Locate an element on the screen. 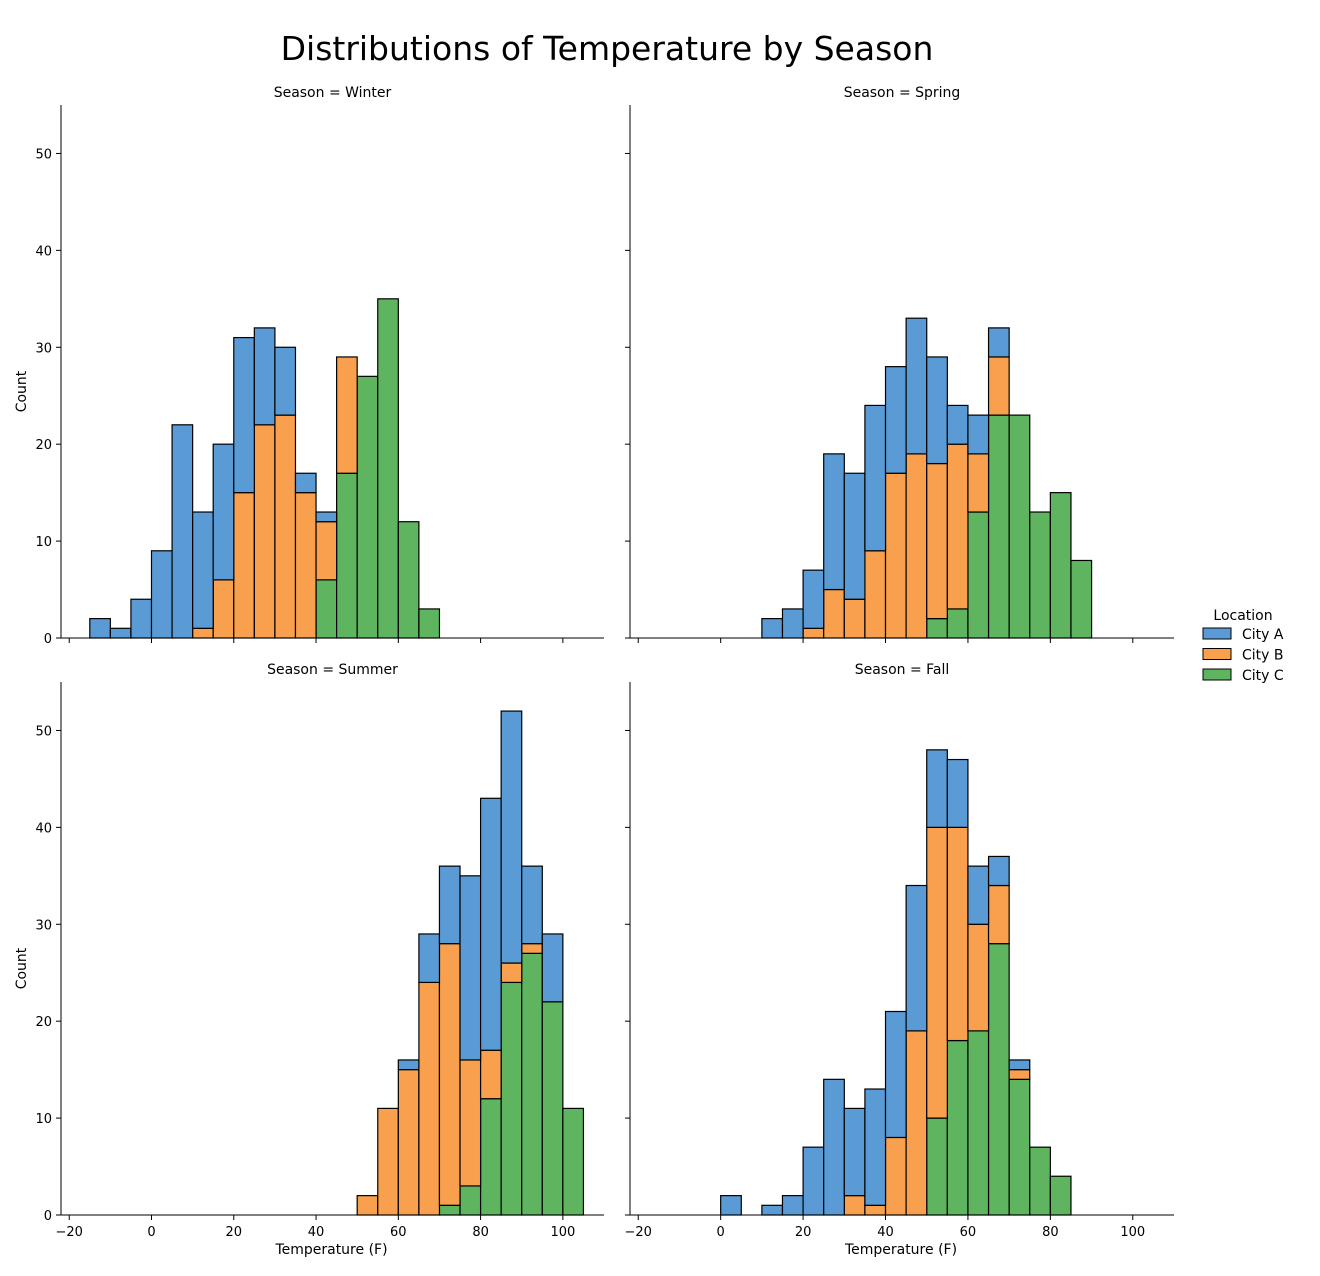 This screenshot has height=1276, width=1320. x-tick-label: 0 is located at coordinates (721, 1232).